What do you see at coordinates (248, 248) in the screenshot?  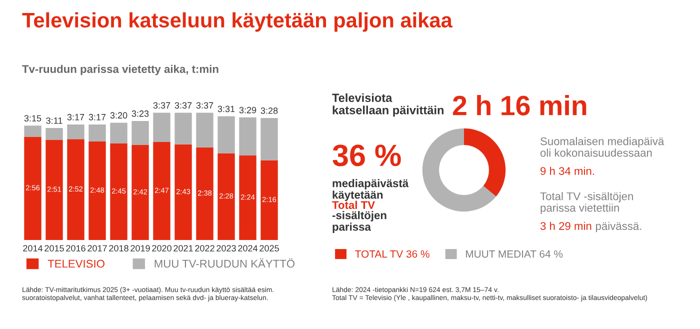 I see `x-tick-label: 2024` at bounding box center [248, 248].